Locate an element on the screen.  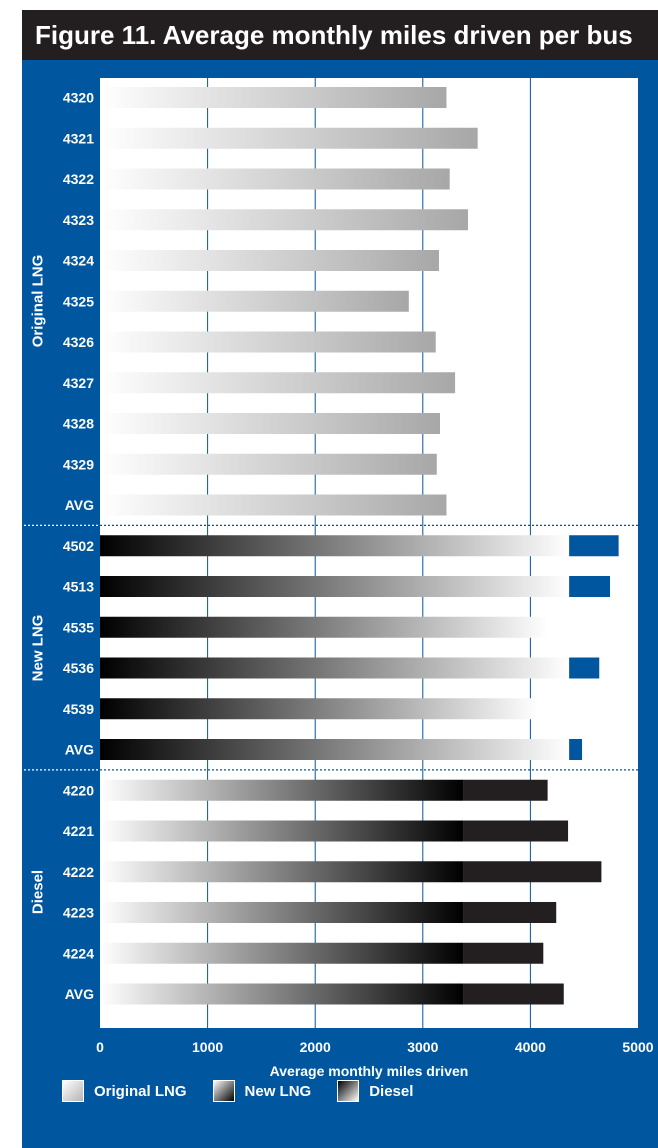
legend-item-new-lng: New LNG is located at coordinates (262, 1091).